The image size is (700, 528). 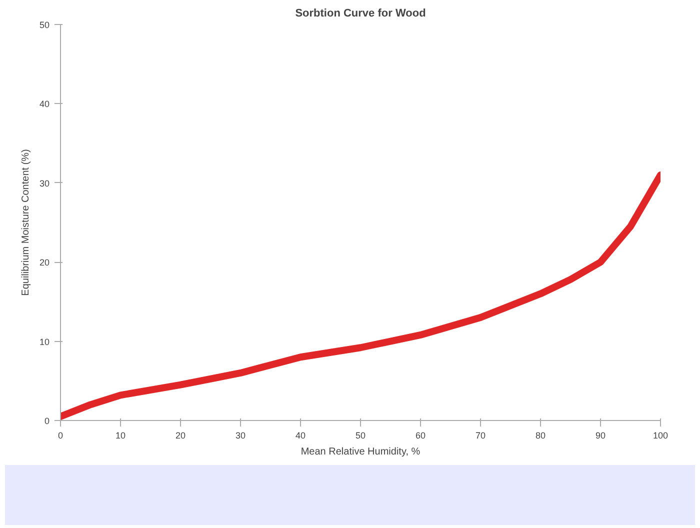 What do you see at coordinates (26, 222) in the screenshot?
I see `y-axis-title: Equilibrium Moisture Content (%)` at bounding box center [26, 222].